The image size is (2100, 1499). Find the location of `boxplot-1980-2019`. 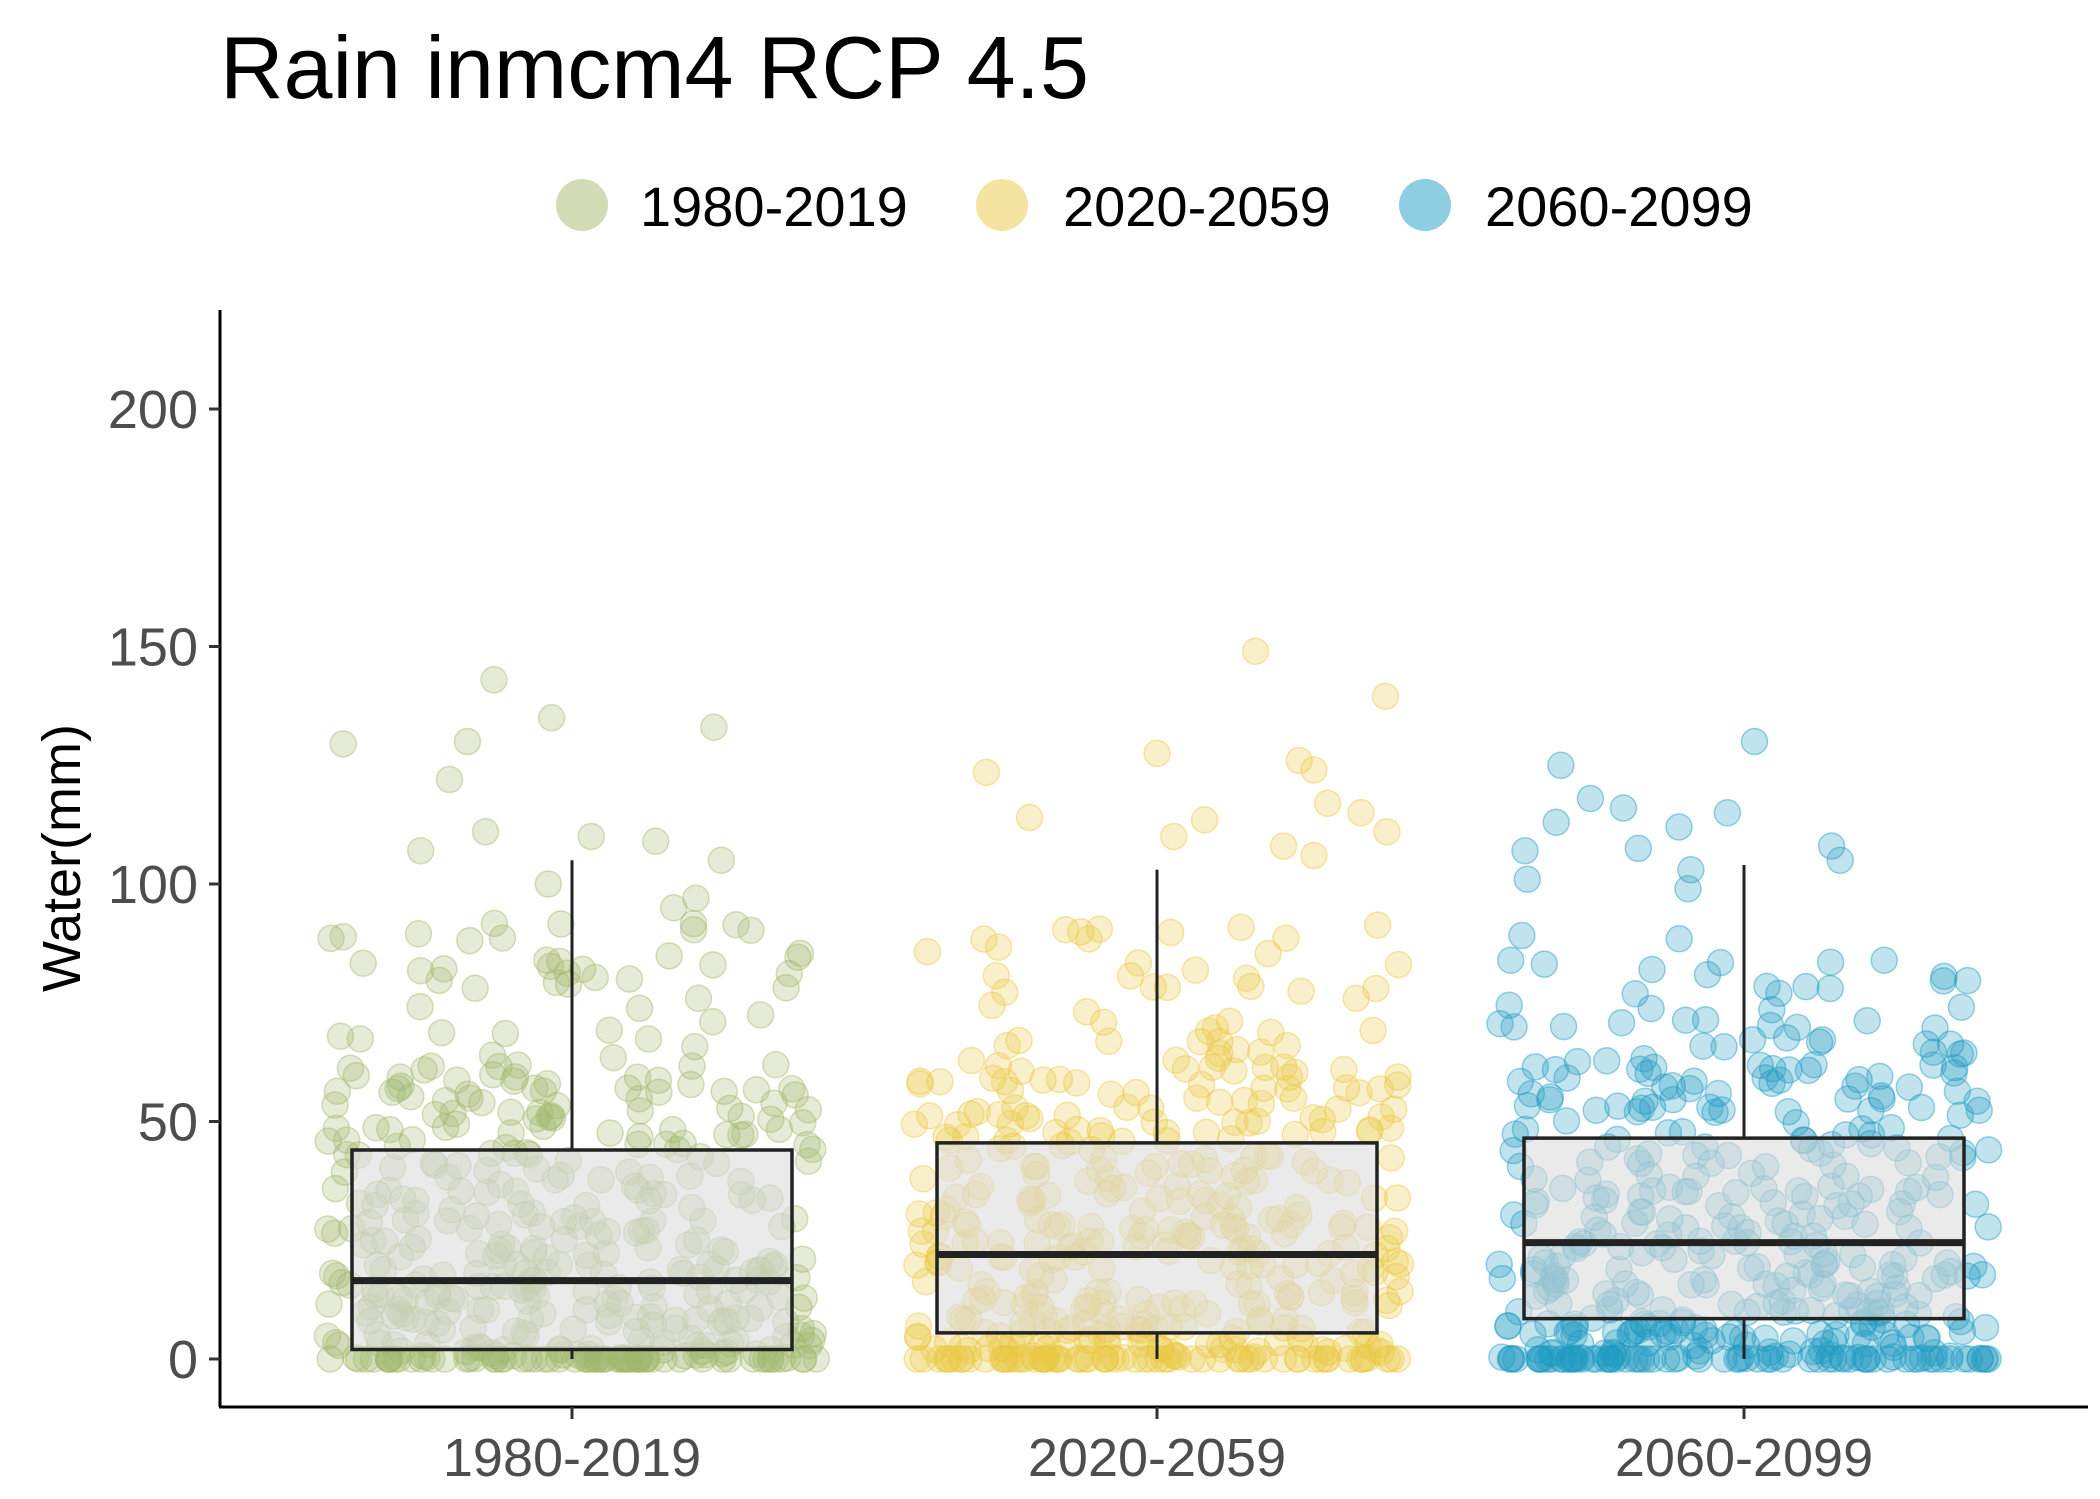

boxplot-1980-2019 is located at coordinates (572, 1109).